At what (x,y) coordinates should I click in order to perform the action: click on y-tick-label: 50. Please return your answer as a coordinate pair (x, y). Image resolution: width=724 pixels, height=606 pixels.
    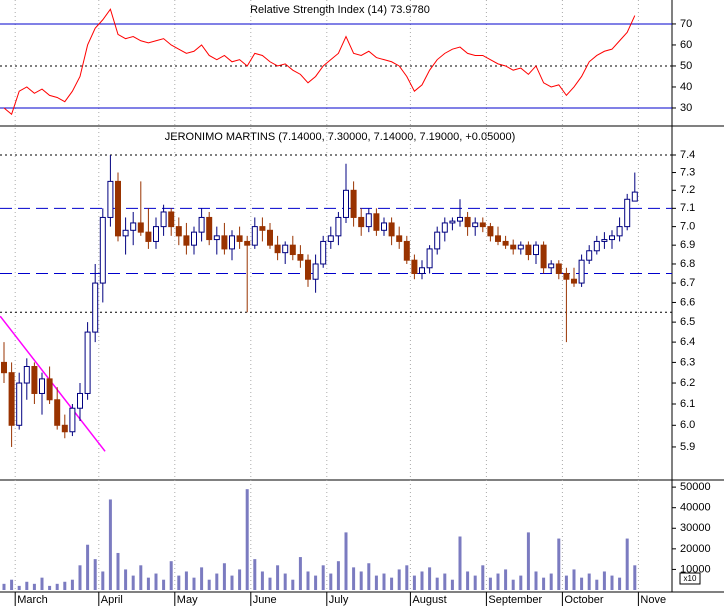
    Looking at the image, I should click on (686, 66).